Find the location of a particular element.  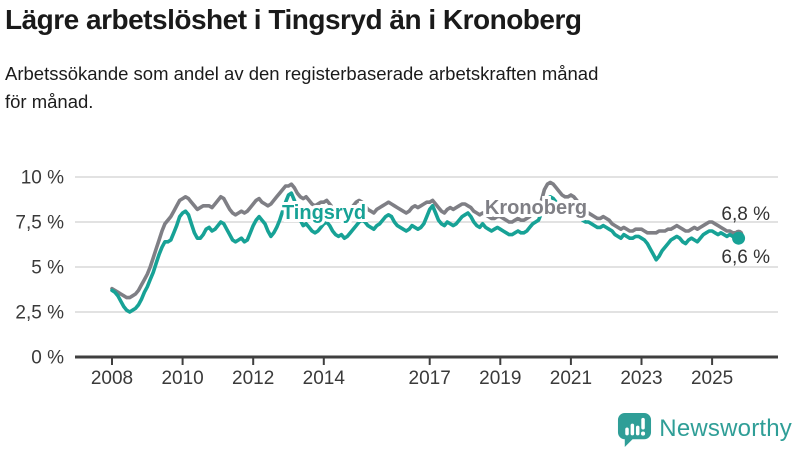

x-tick-label: 2025 is located at coordinates (712, 378).